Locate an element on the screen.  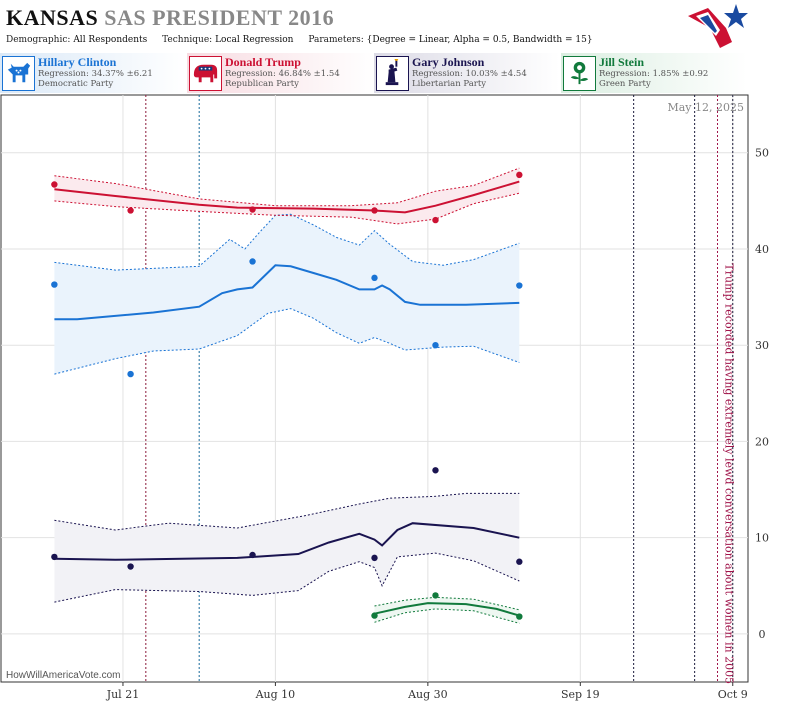
param-label: Demographic: is located at coordinates (38, 40).